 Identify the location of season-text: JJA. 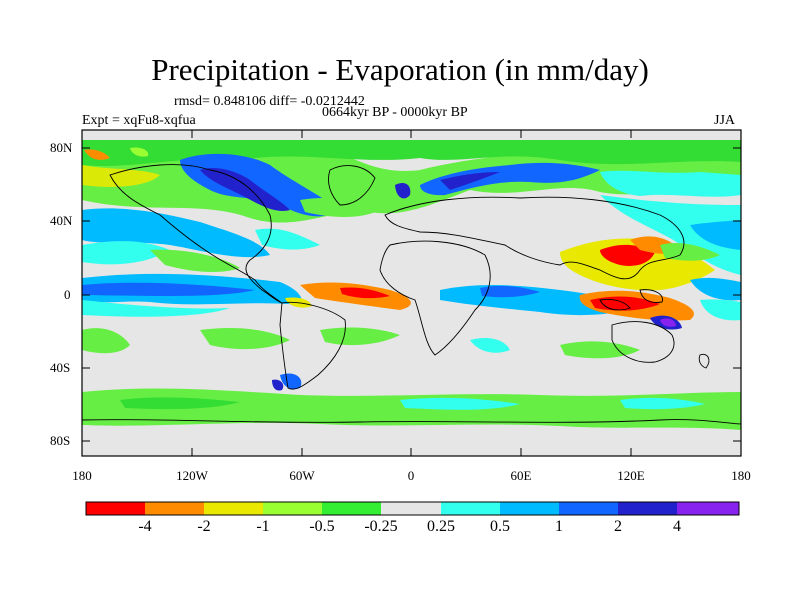
(725, 120).